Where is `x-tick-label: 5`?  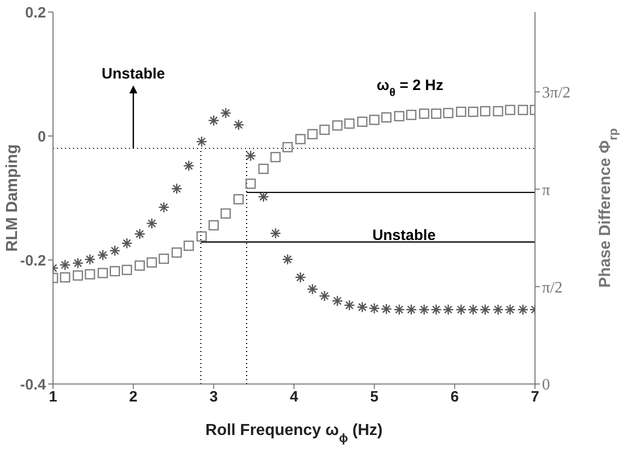
x-tick-label: 5 is located at coordinates (374, 397).